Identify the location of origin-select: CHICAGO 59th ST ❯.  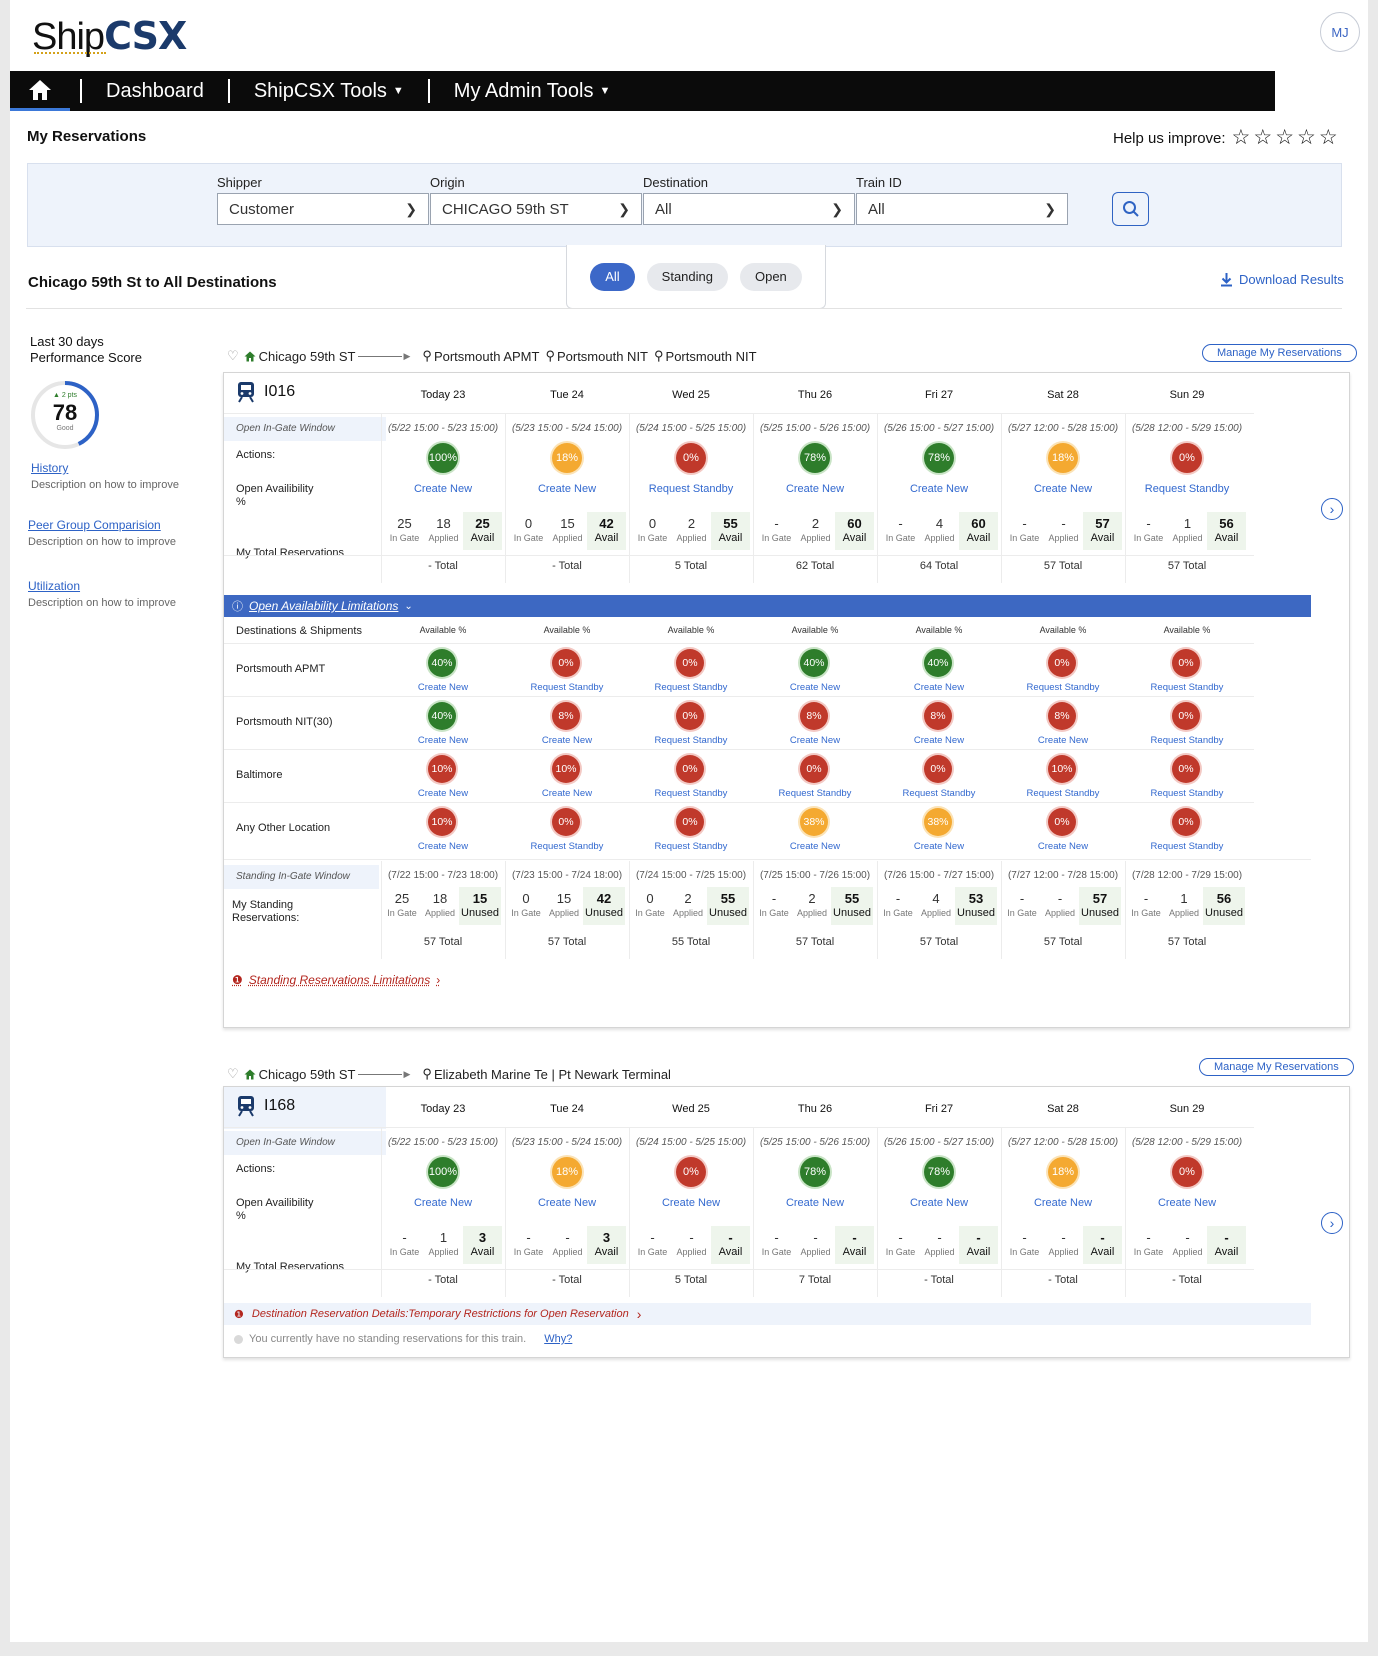
(536, 209).